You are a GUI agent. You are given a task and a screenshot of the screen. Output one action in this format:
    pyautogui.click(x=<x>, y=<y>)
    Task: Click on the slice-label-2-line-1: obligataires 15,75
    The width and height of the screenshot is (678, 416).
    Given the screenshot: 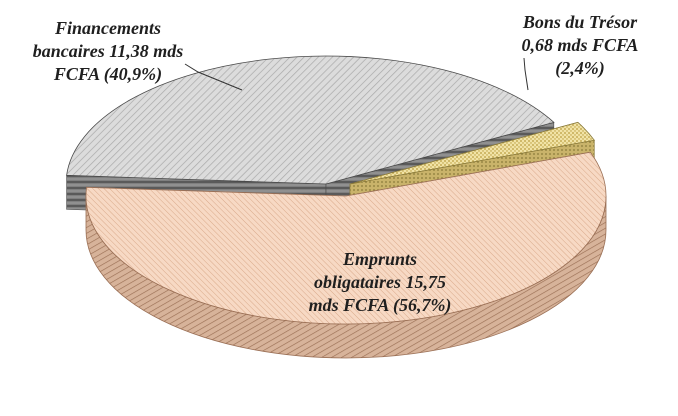 What is the action you would take?
    pyautogui.click(x=380, y=282)
    